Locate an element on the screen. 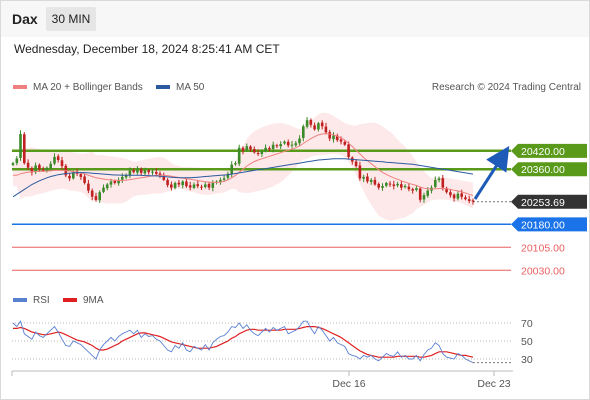 The width and height of the screenshot is (590, 400). x-tick-label: Dec 16 is located at coordinates (348, 384).